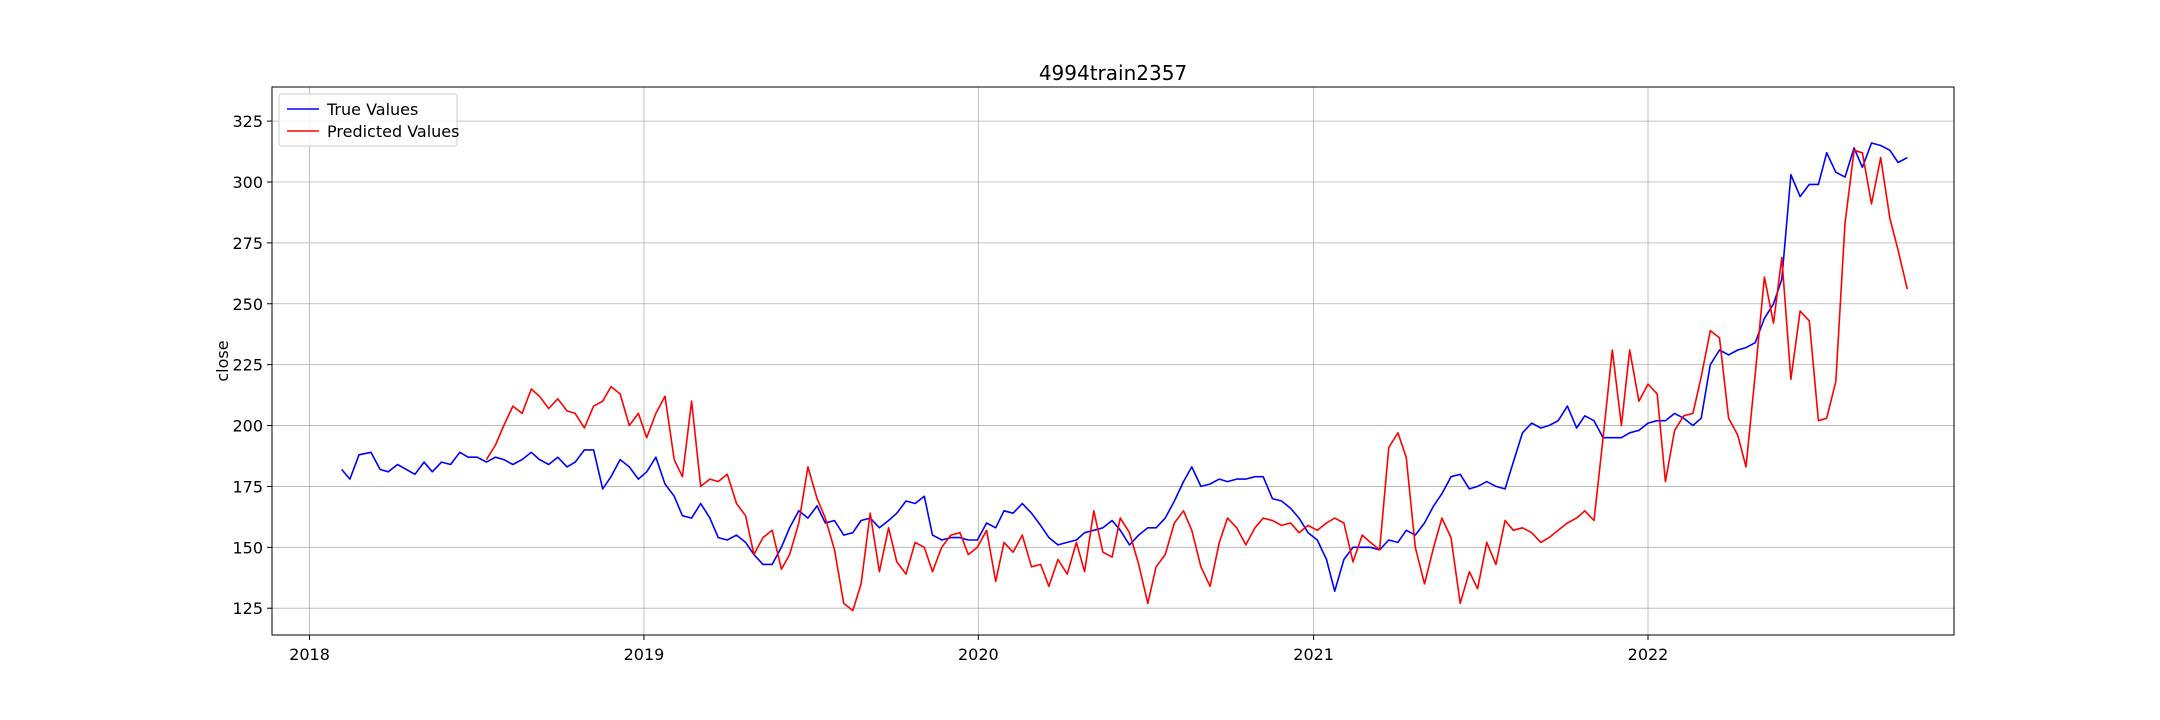 The image size is (2160, 720). I want to click on y-tick-label: 250, so click(247, 304).